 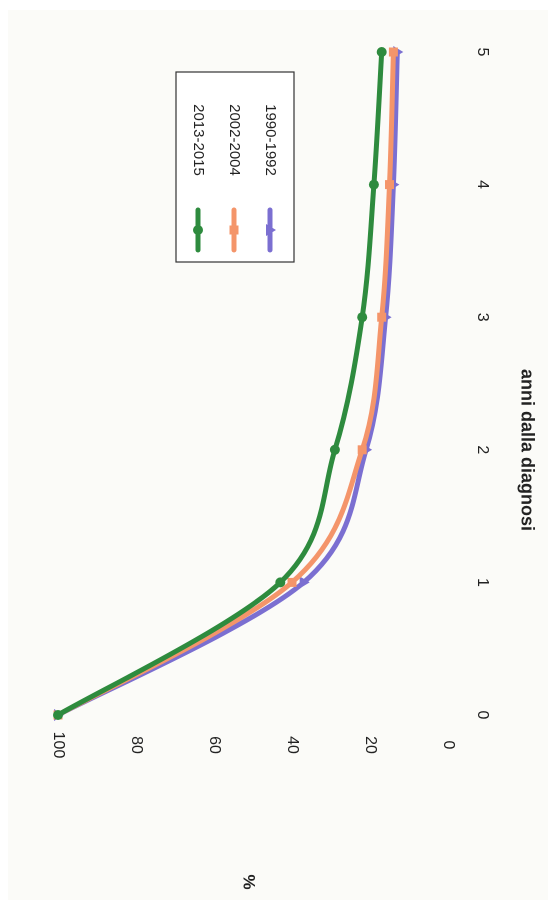 I want to click on legend-label-2002-2004: 2002-2004, so click(x=234, y=140).